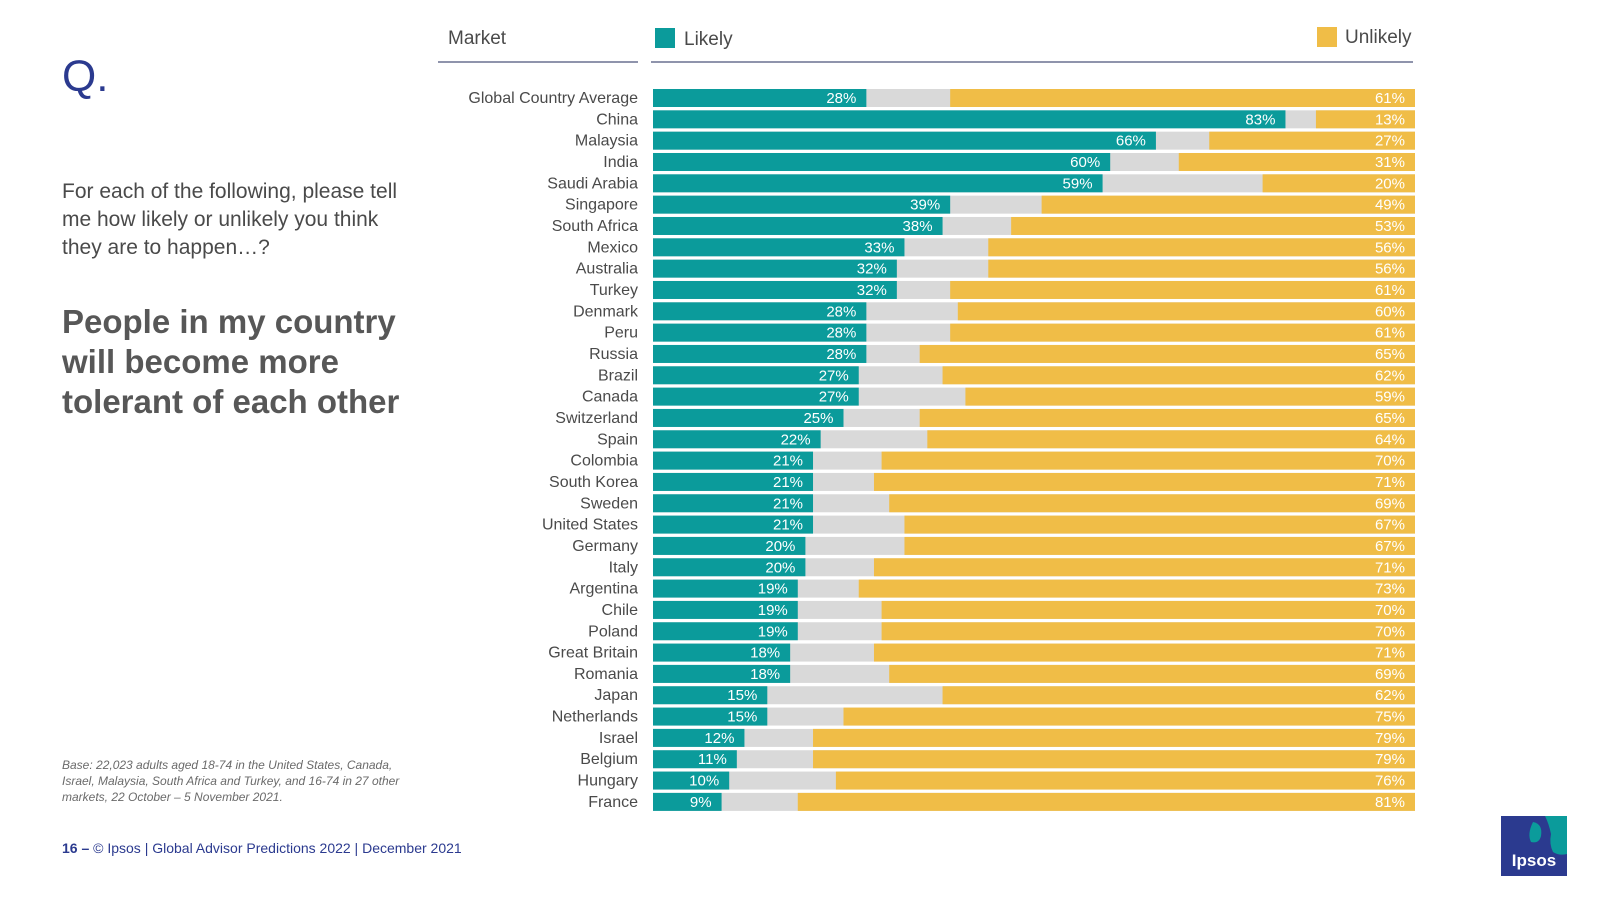  What do you see at coordinates (621, 333) in the screenshot?
I see `category-label: Peru` at bounding box center [621, 333].